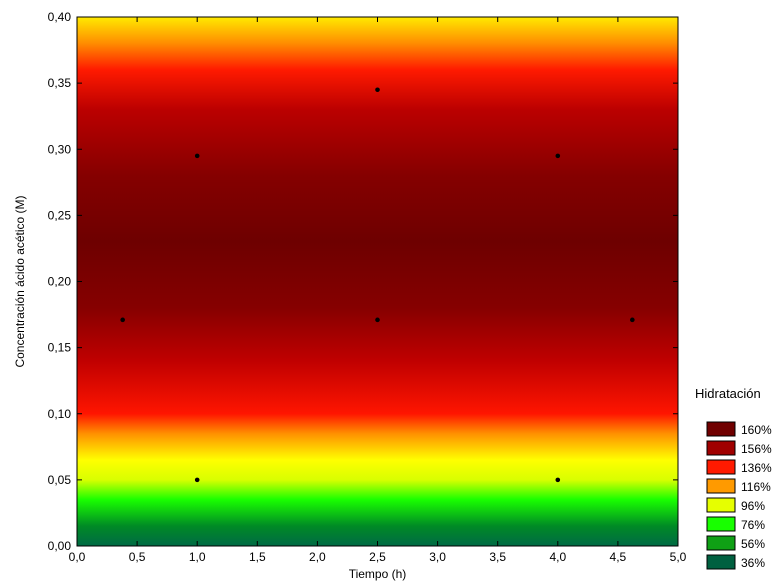 The width and height of the screenshot is (783, 581). I want to click on y-tick-label: 0,15, so click(60, 348).